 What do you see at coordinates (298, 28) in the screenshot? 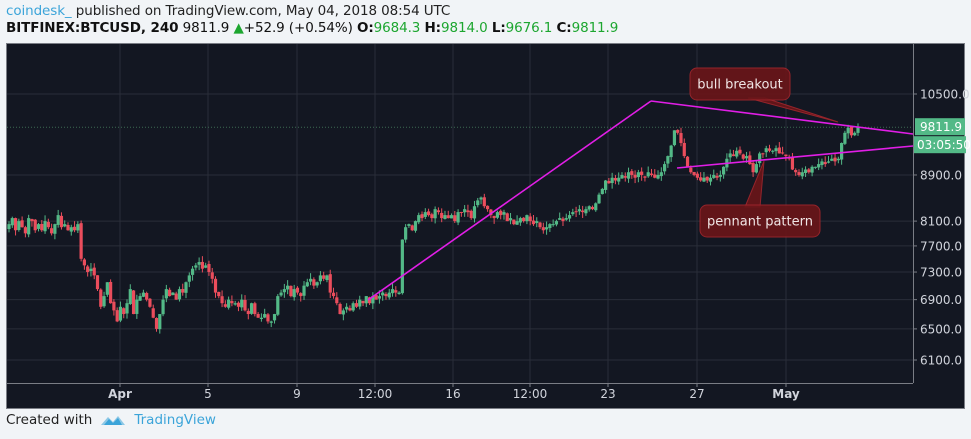
I see `price-change: +52.9 (+0.54%)` at bounding box center [298, 28].